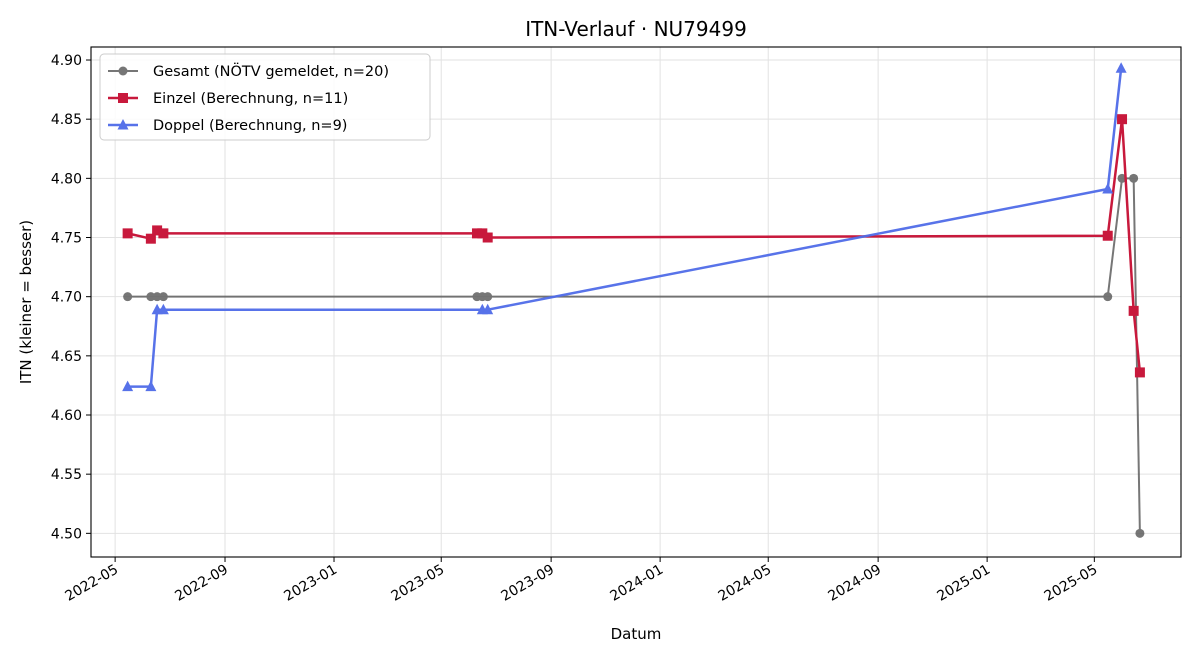  What do you see at coordinates (250, 126) in the screenshot?
I see `legend-label: Doppel (Berechnung, n=9)` at bounding box center [250, 126].